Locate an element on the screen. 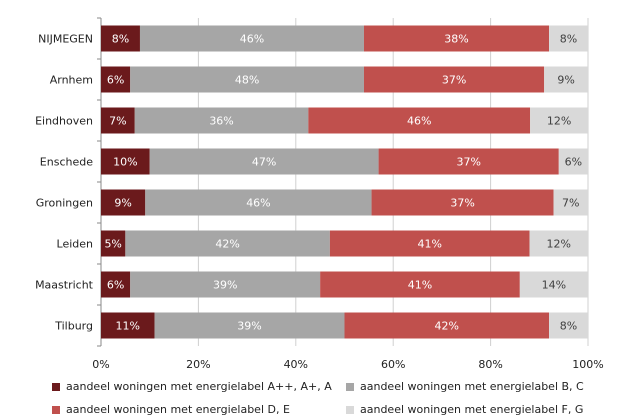  category-label: Groningen is located at coordinates (64, 203).